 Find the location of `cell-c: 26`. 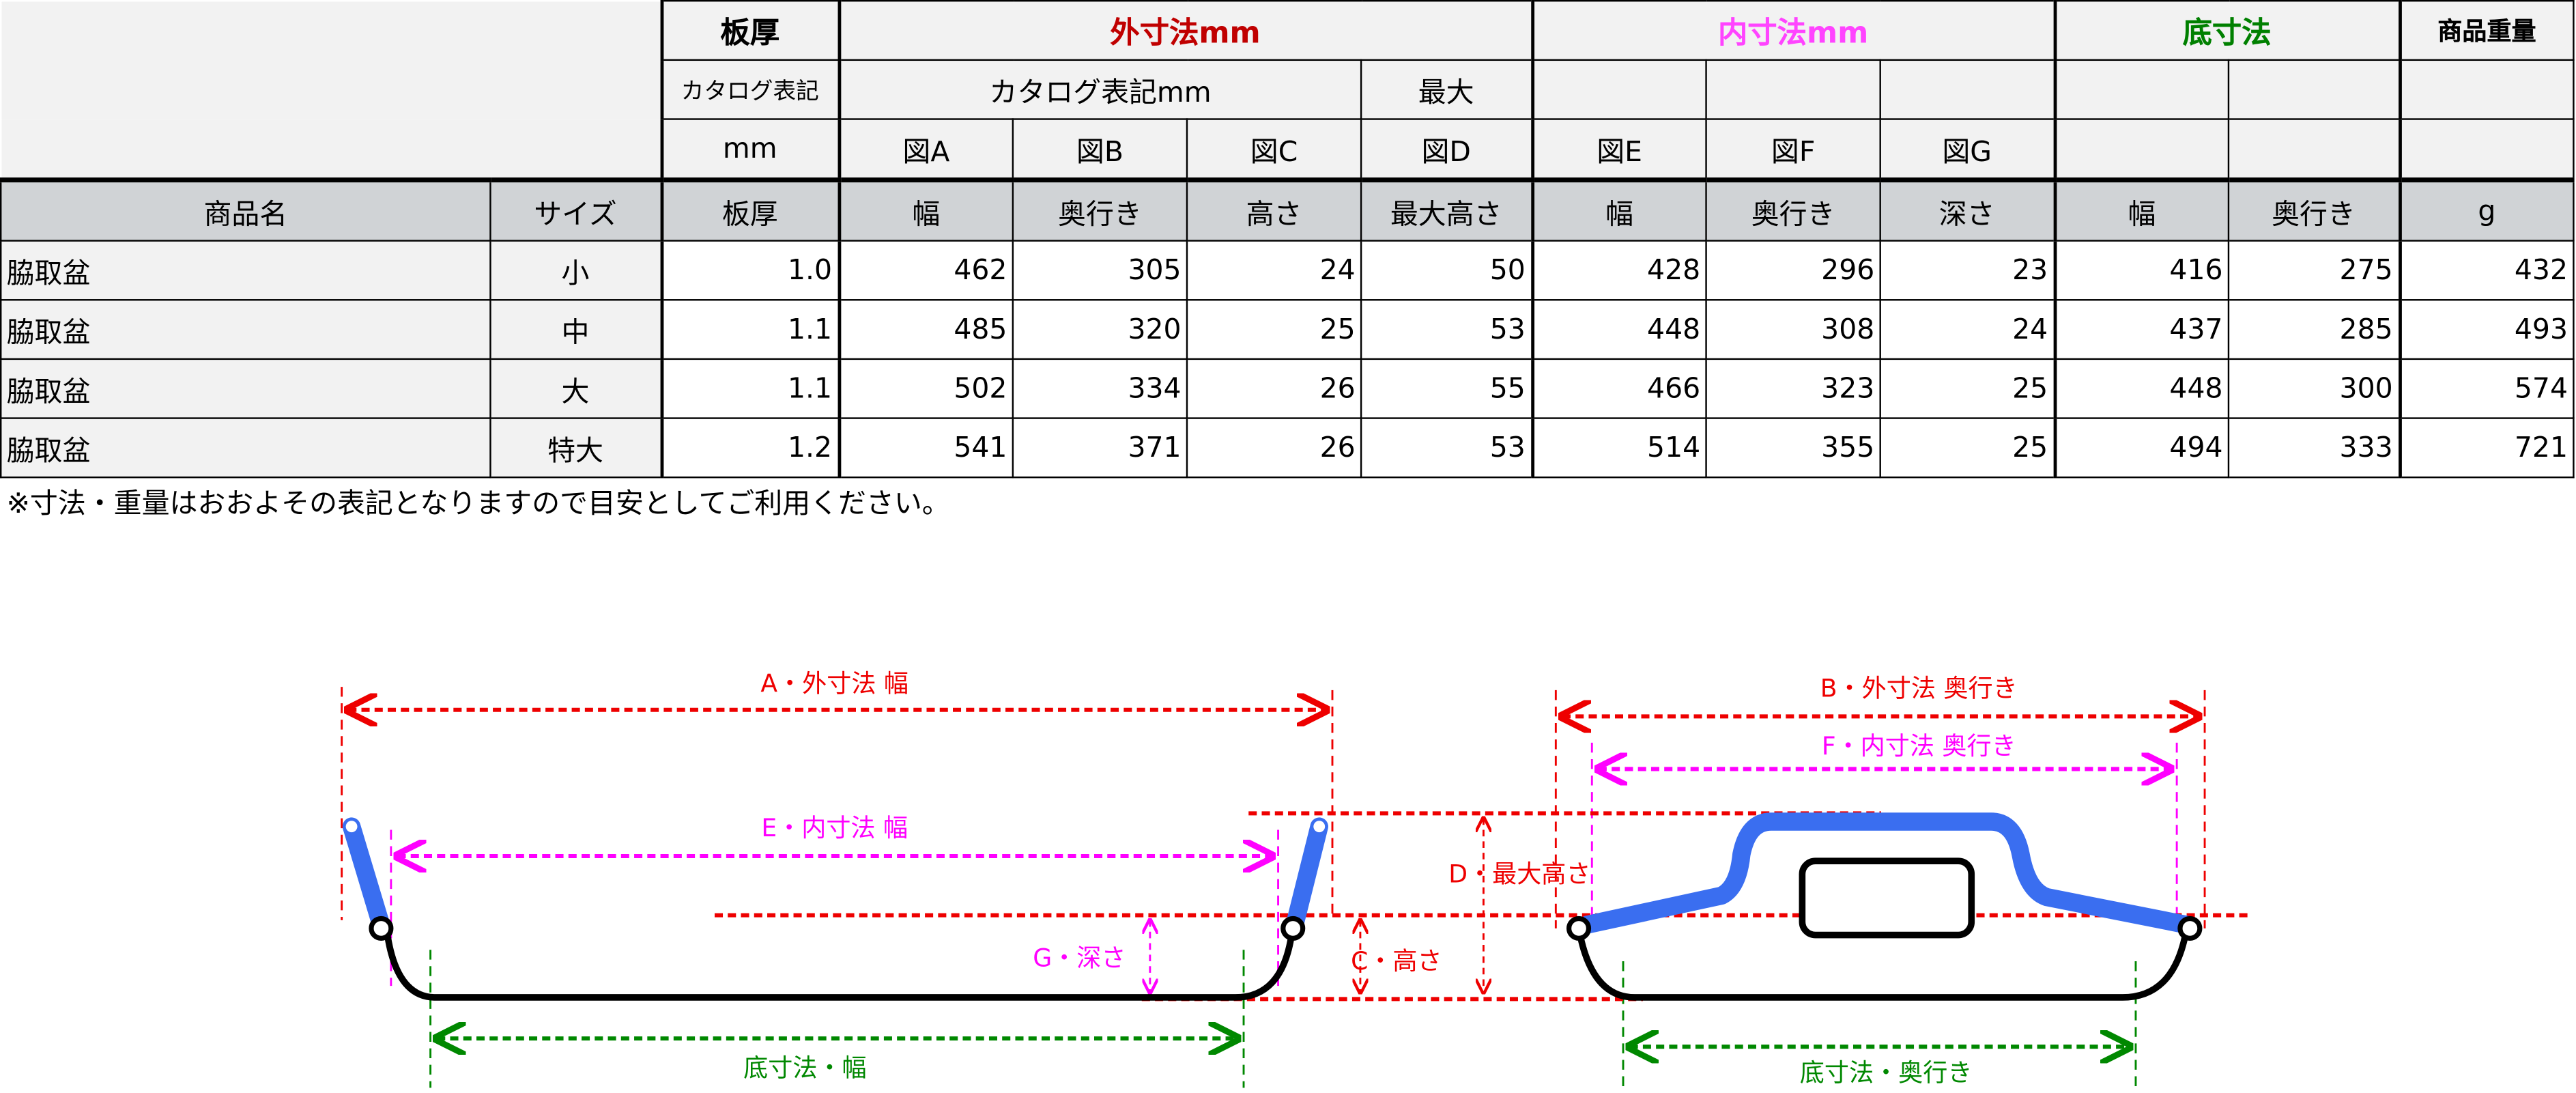

cell-c: 26 is located at coordinates (1274, 448).